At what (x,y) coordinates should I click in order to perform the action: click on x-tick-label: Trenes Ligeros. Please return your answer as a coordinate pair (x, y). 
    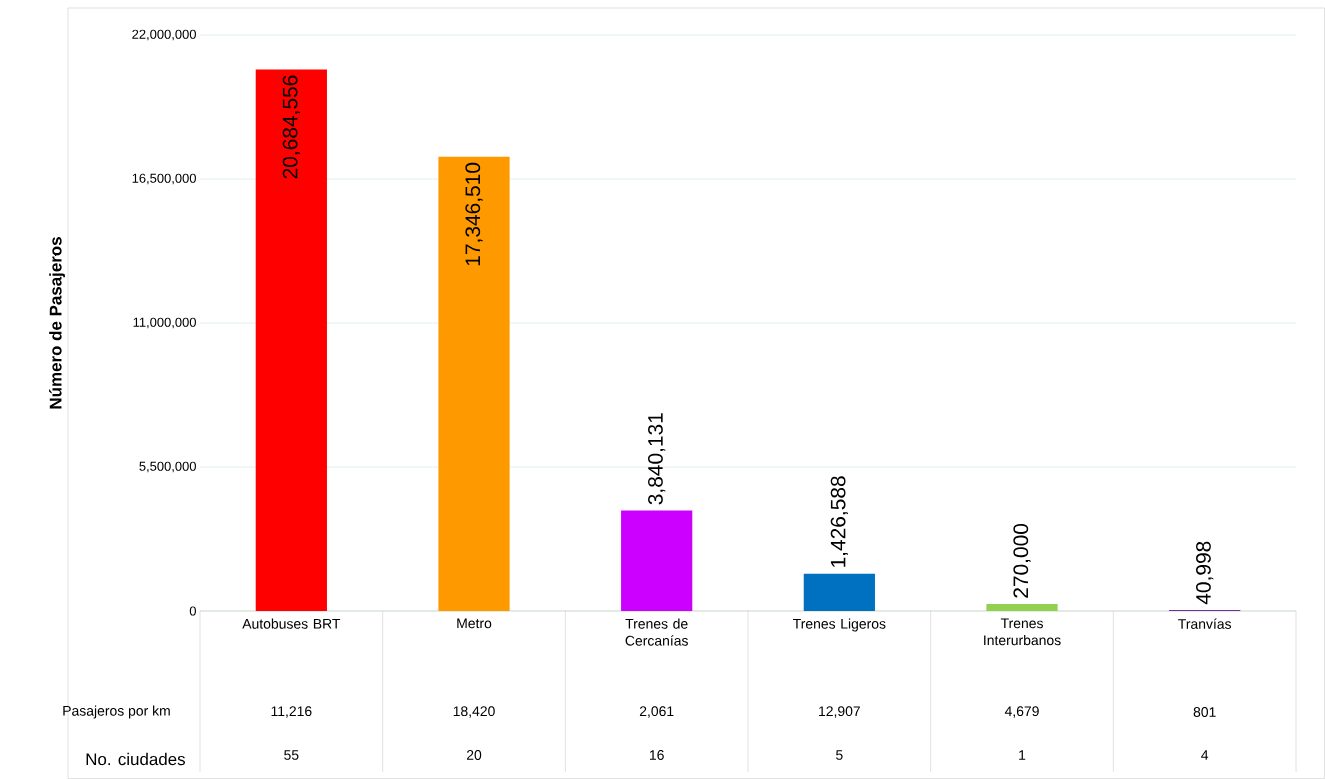
    Looking at the image, I should click on (839, 625).